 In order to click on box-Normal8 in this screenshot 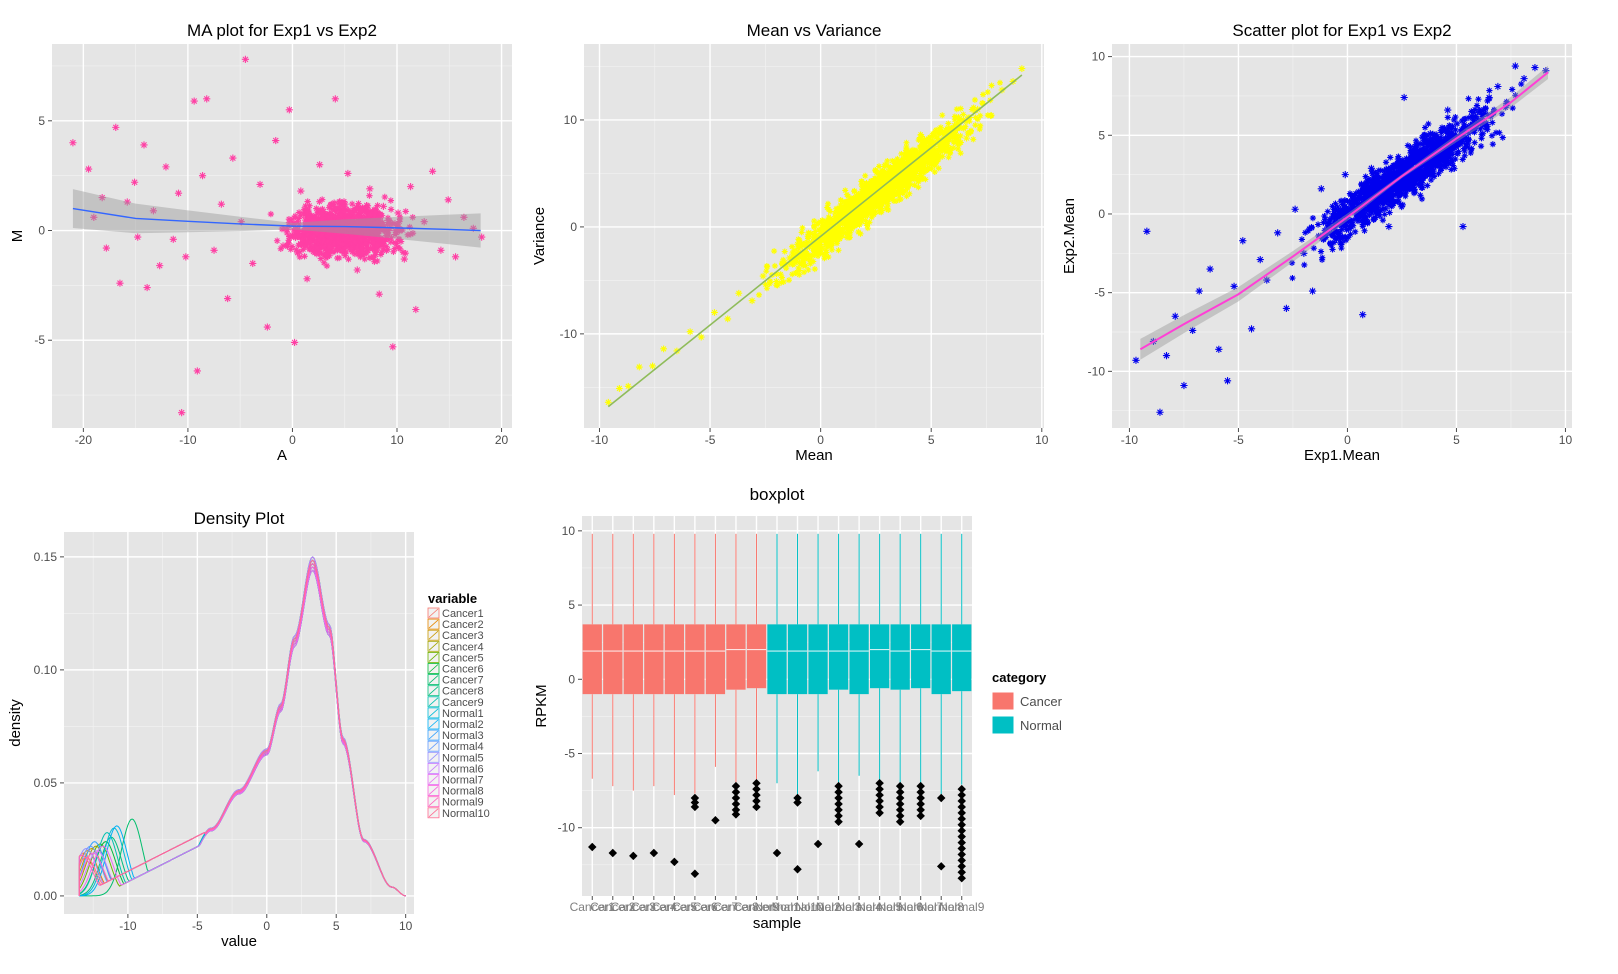, I will do `click(921, 677)`.